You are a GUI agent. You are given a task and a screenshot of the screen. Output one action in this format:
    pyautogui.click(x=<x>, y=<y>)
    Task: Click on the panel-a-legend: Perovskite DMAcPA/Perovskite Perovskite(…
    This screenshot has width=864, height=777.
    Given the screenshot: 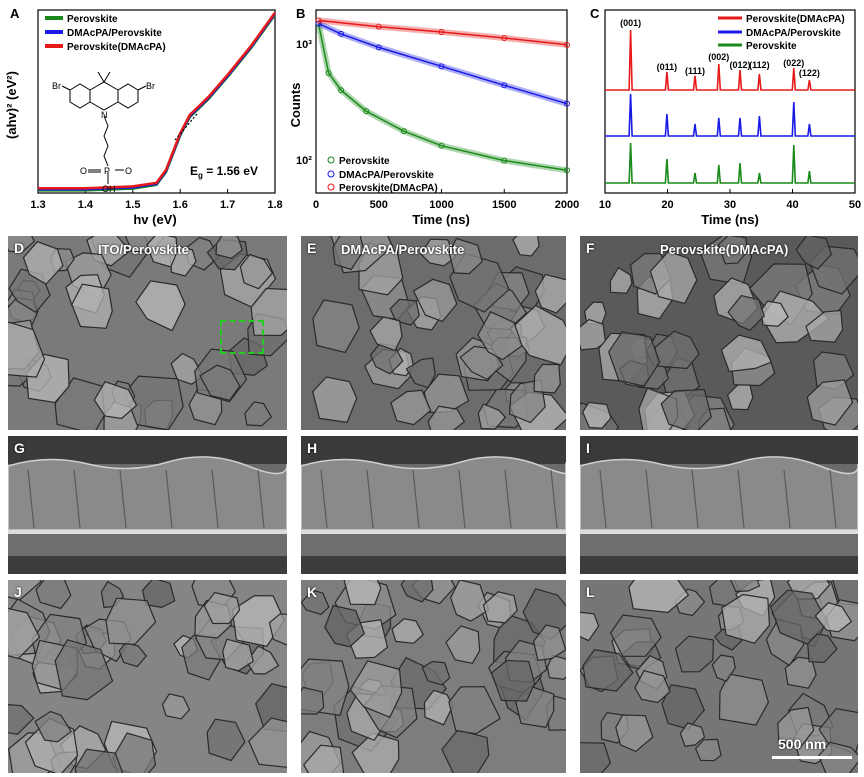 What is the action you would take?
    pyautogui.click(x=105, y=33)
    